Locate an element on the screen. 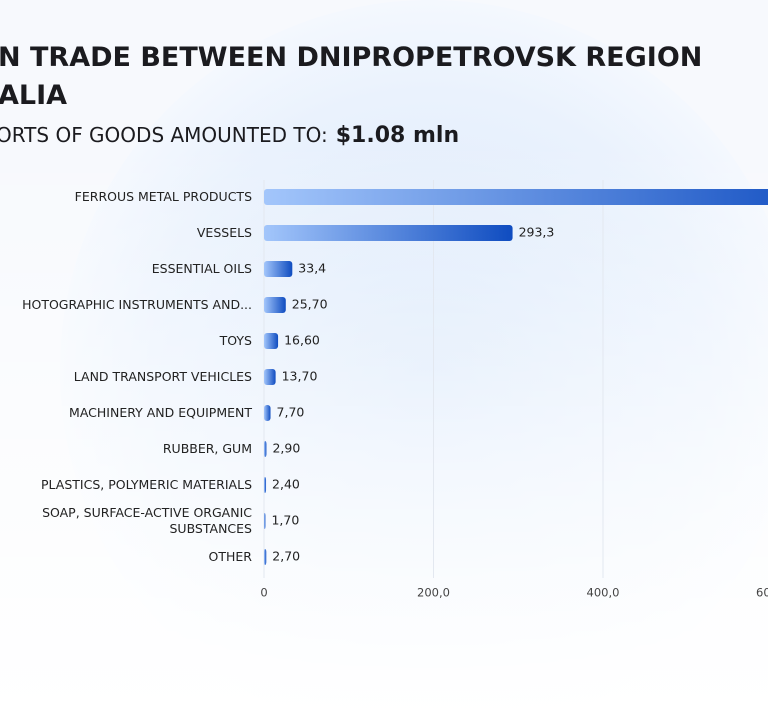 The width and height of the screenshot is (768, 720). label-line: LAND TRANSPORT VEHICLES is located at coordinates (163, 376).